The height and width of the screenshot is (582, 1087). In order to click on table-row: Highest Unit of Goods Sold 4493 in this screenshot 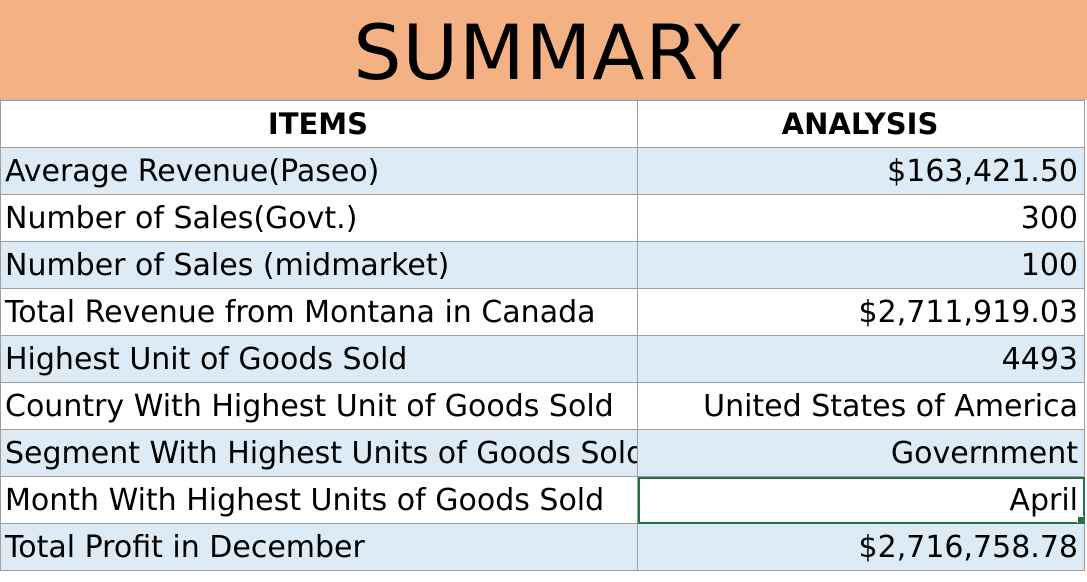, I will do `click(542, 359)`.